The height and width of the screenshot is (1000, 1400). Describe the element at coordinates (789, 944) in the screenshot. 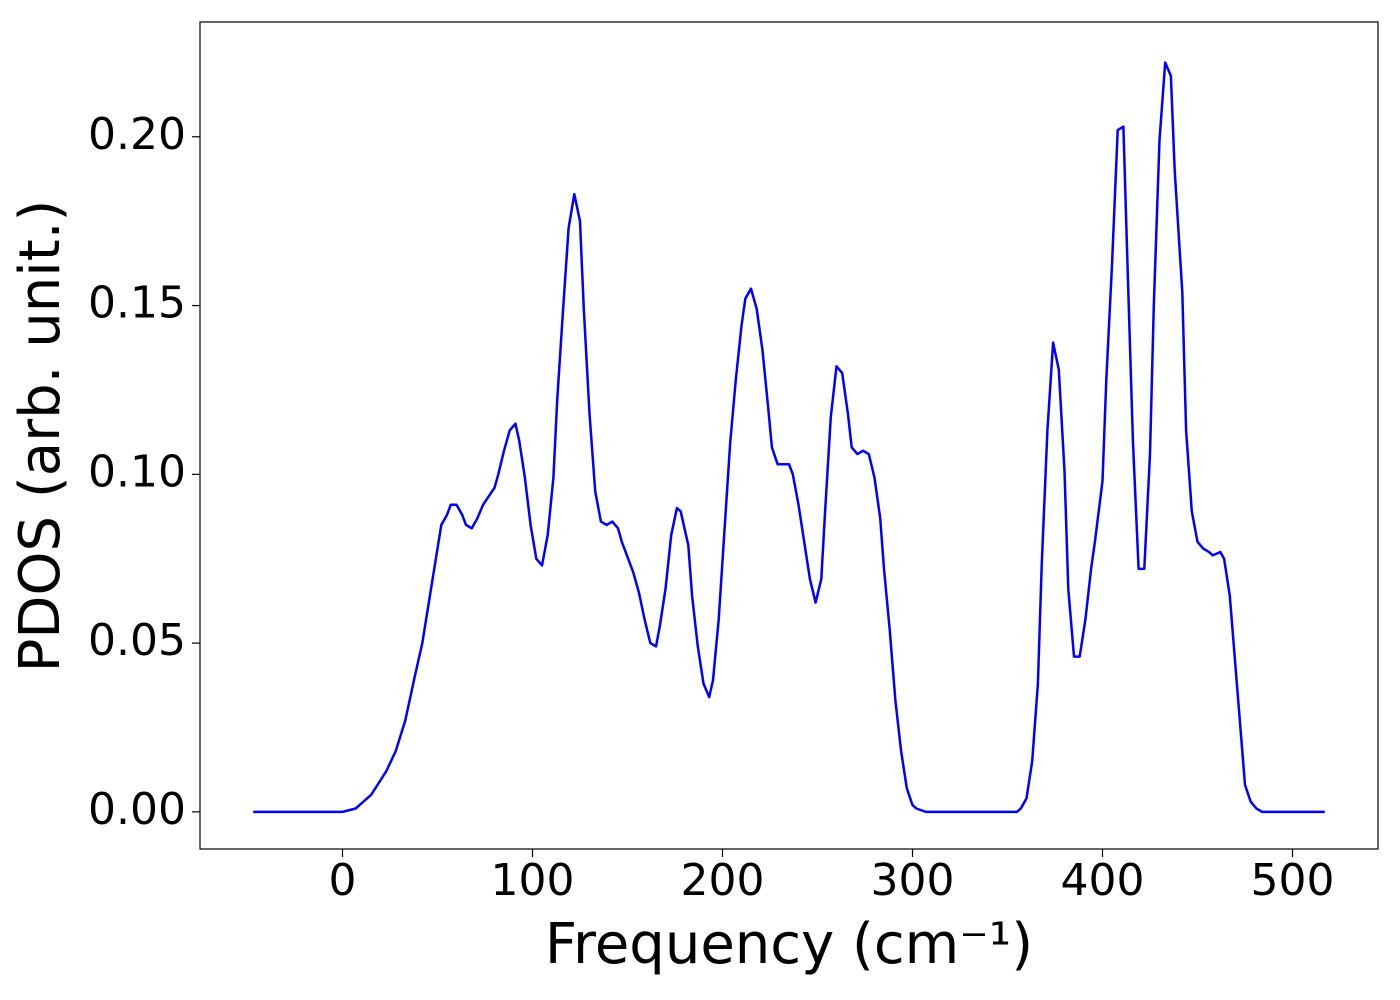

I see `x-axis-label: Frequency (cm⁻¹)` at that location.